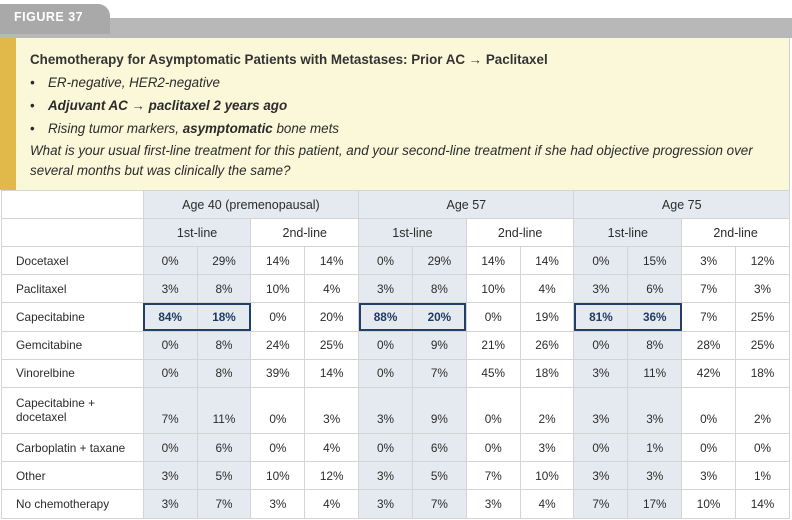  What do you see at coordinates (396, 28) in the screenshot?
I see `figure-header-bar` at bounding box center [396, 28].